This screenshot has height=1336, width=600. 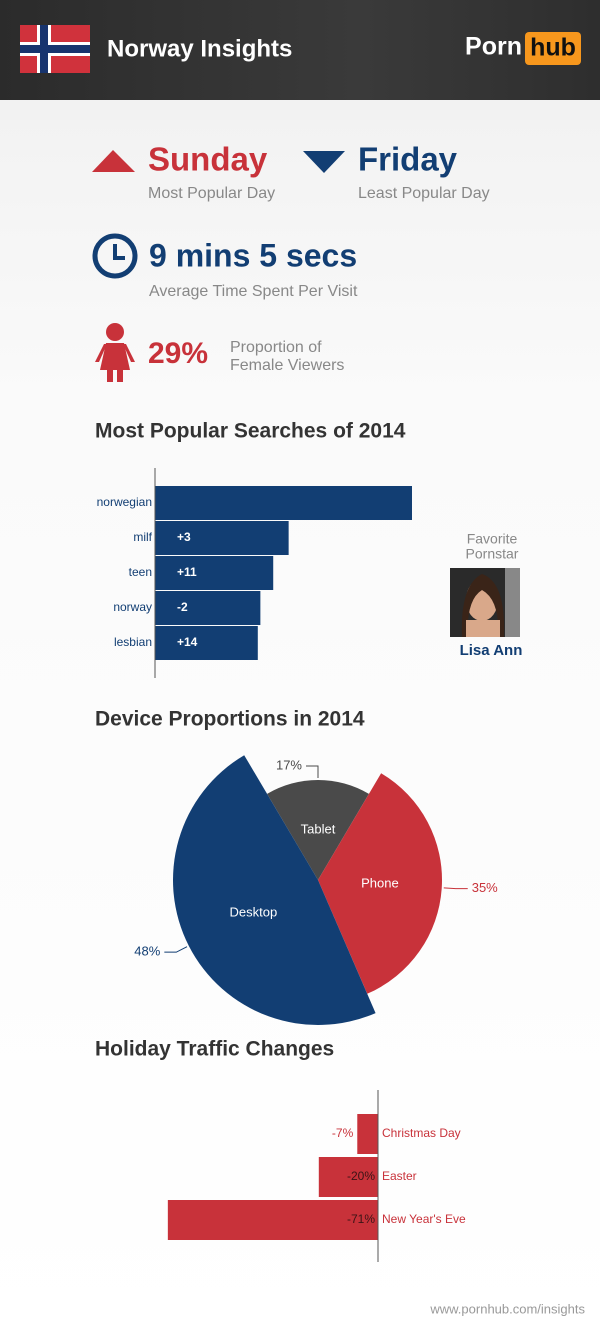 I want to click on header-title: Norway Insights, so click(x=199, y=48).